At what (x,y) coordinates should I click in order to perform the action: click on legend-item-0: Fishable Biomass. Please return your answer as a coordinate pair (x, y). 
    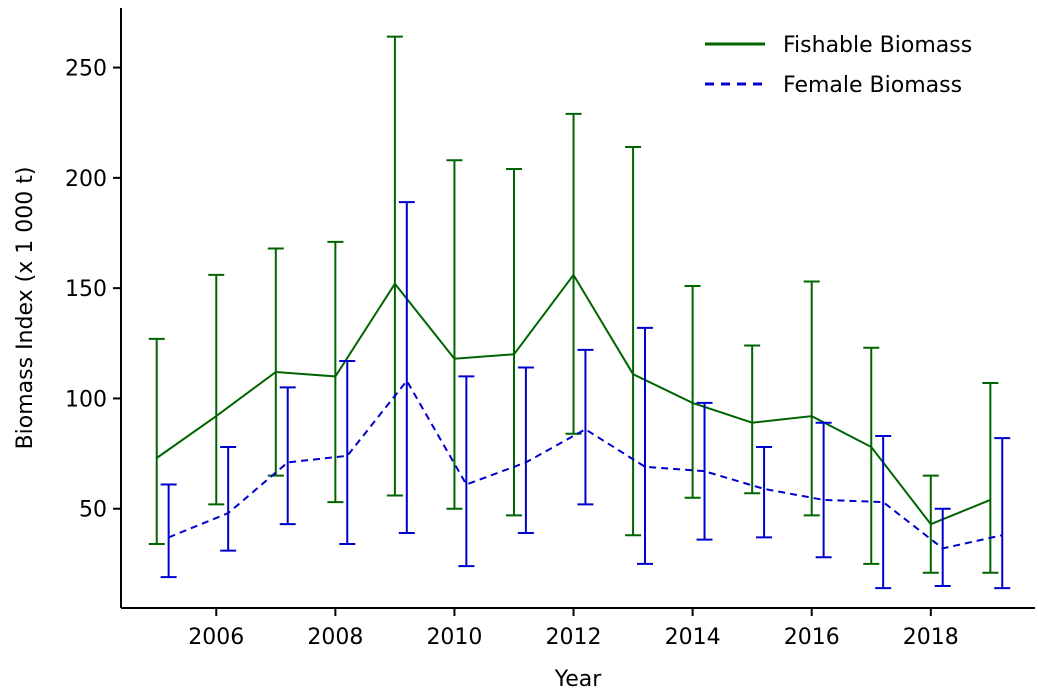
    Looking at the image, I should click on (838, 45).